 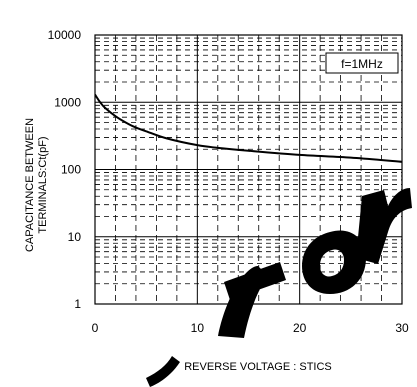 I want to click on y-tick-labels: 1 10 100 1000 10000, so click(x=65, y=169).